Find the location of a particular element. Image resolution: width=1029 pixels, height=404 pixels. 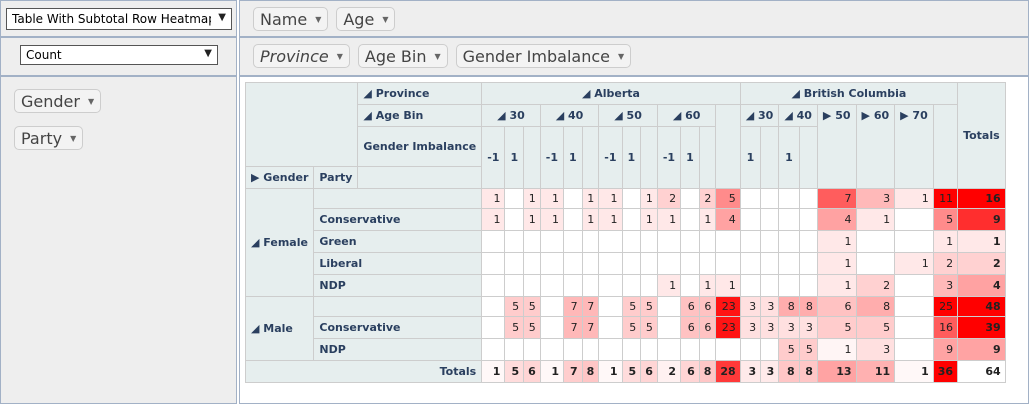

aggregator-select: Count is located at coordinates (119, 55).